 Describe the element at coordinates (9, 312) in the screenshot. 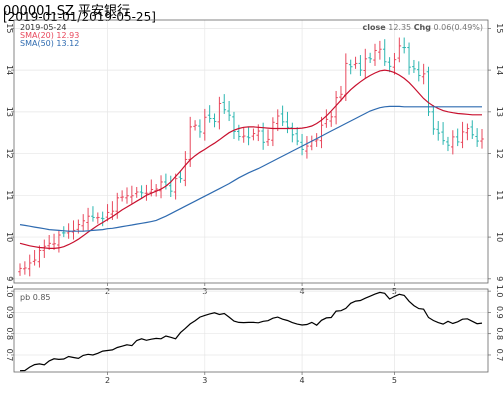

I see `pb-y-tick-label-left: 0.9` at that location.